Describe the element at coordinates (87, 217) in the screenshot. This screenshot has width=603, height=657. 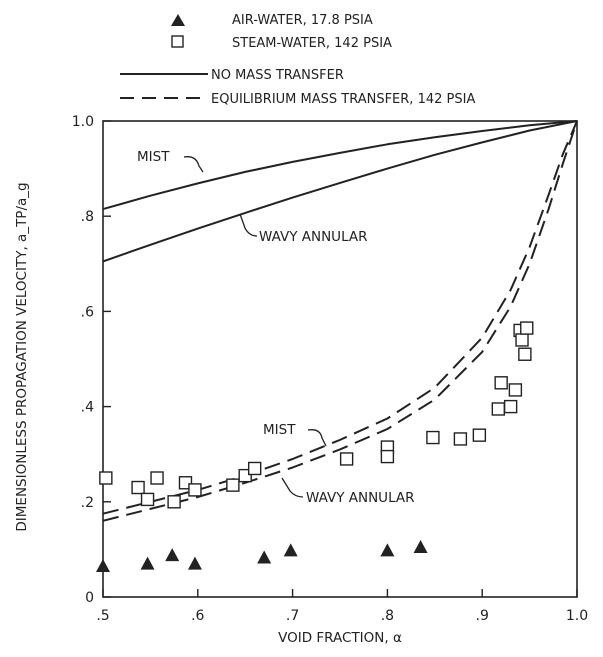
I see `y-tick-label: .8` at that location.